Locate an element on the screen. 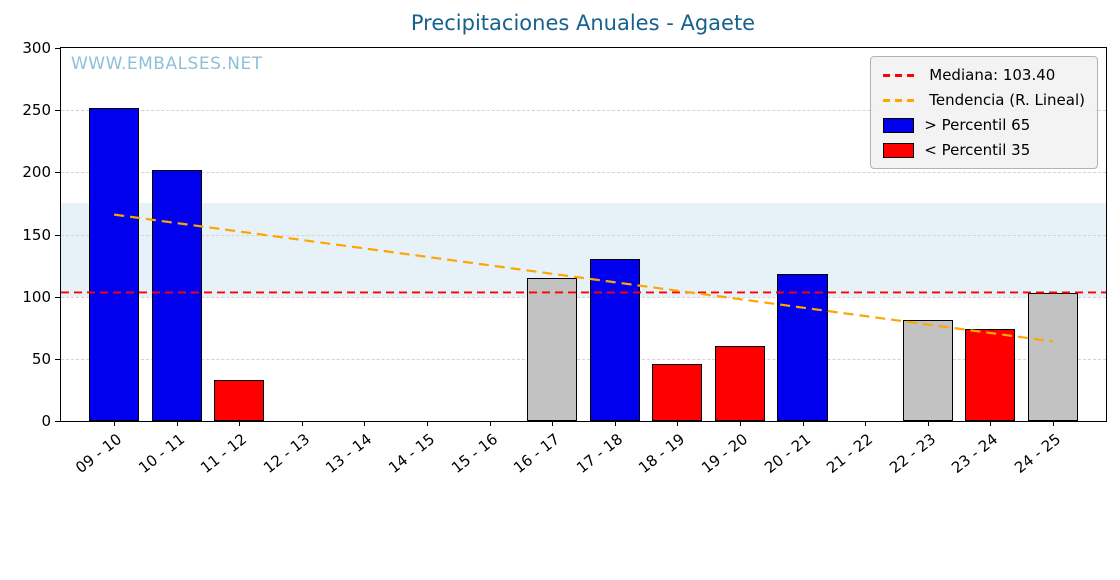 The width and height of the screenshot is (1120, 580). y-tick-label: 0 is located at coordinates (46, 421).